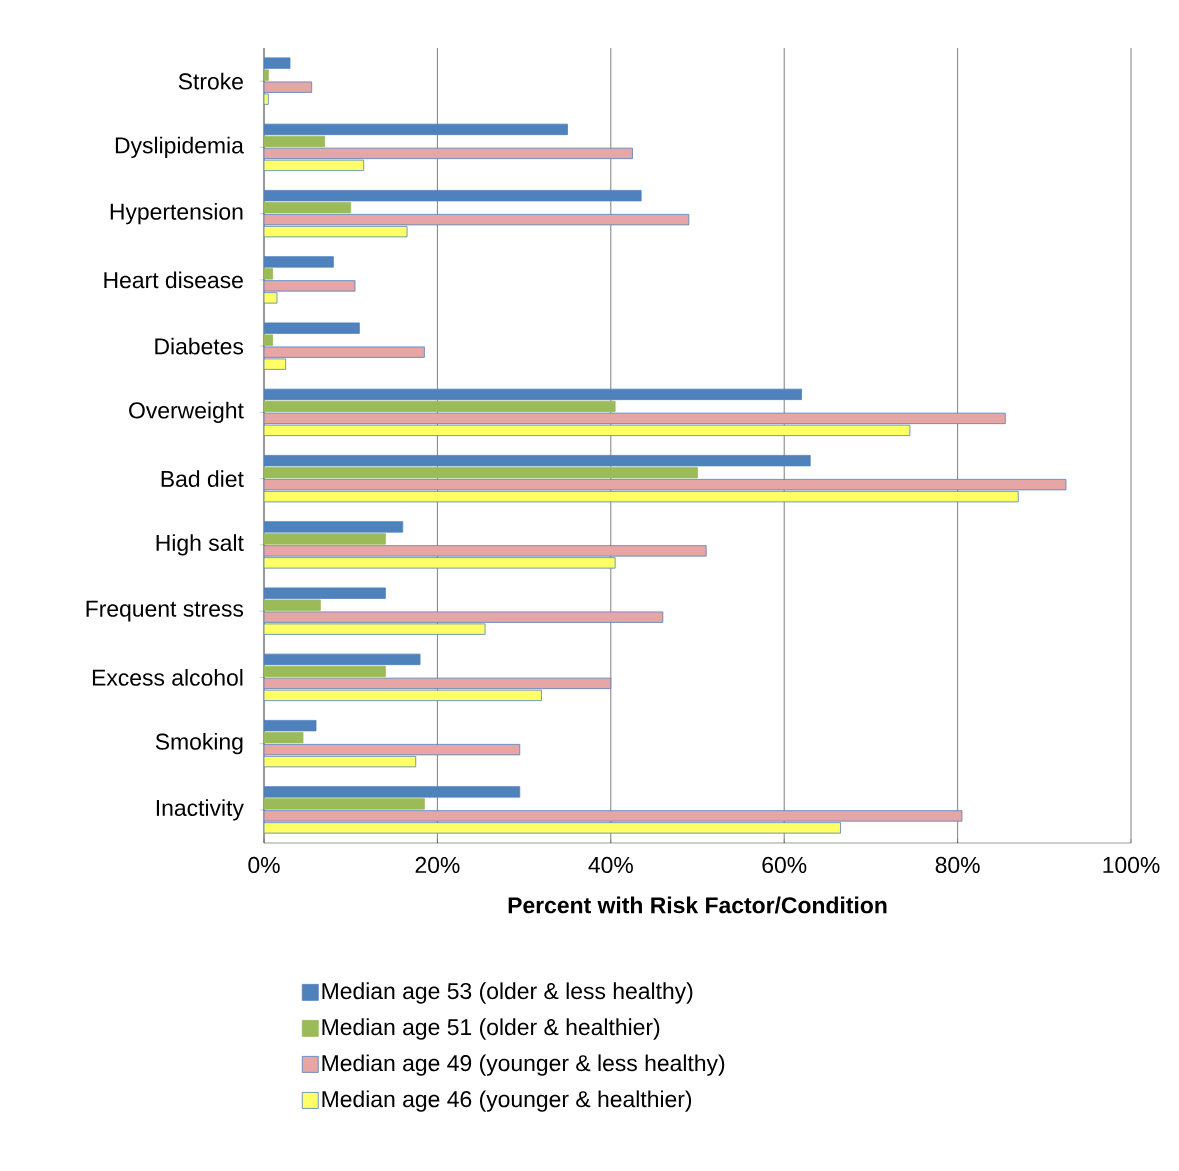 This screenshot has height=1171, width=1179. I want to click on legend-label: Median age 51 (older & healthier), so click(491, 1029).